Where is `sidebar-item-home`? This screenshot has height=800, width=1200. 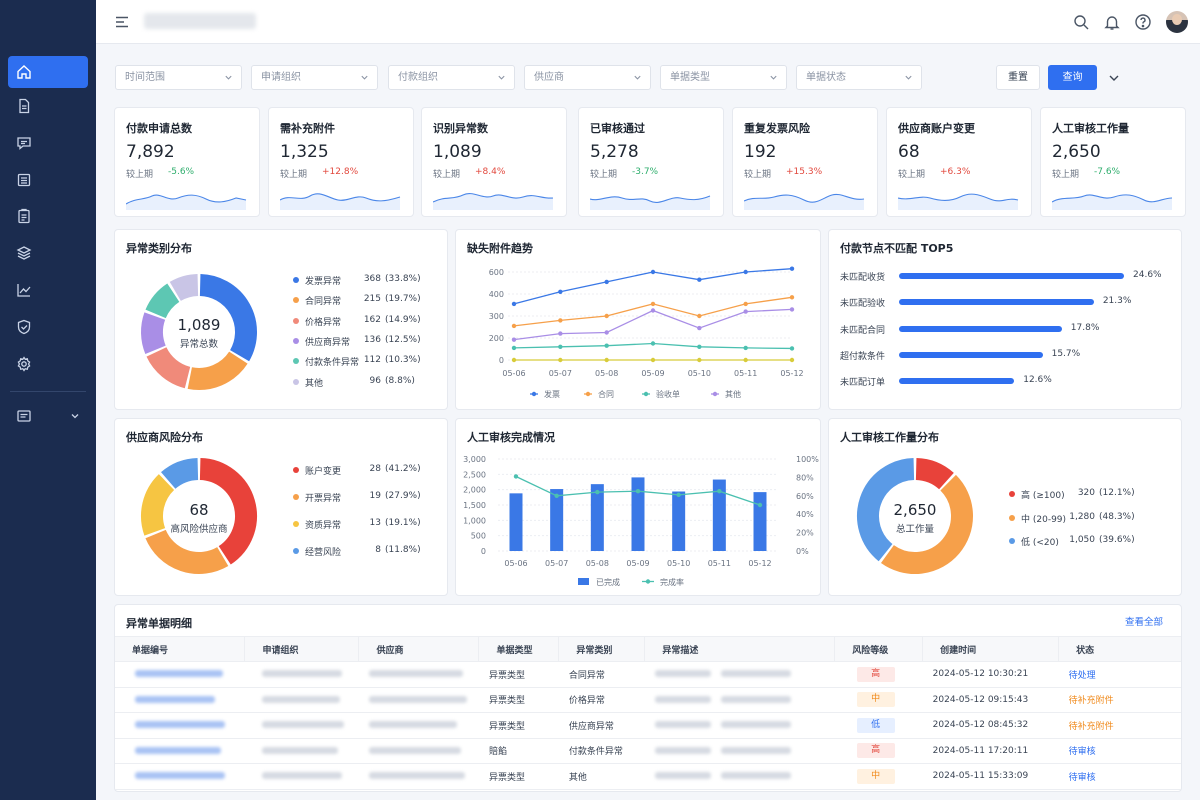
sidebar-item-home is located at coordinates (48, 72).